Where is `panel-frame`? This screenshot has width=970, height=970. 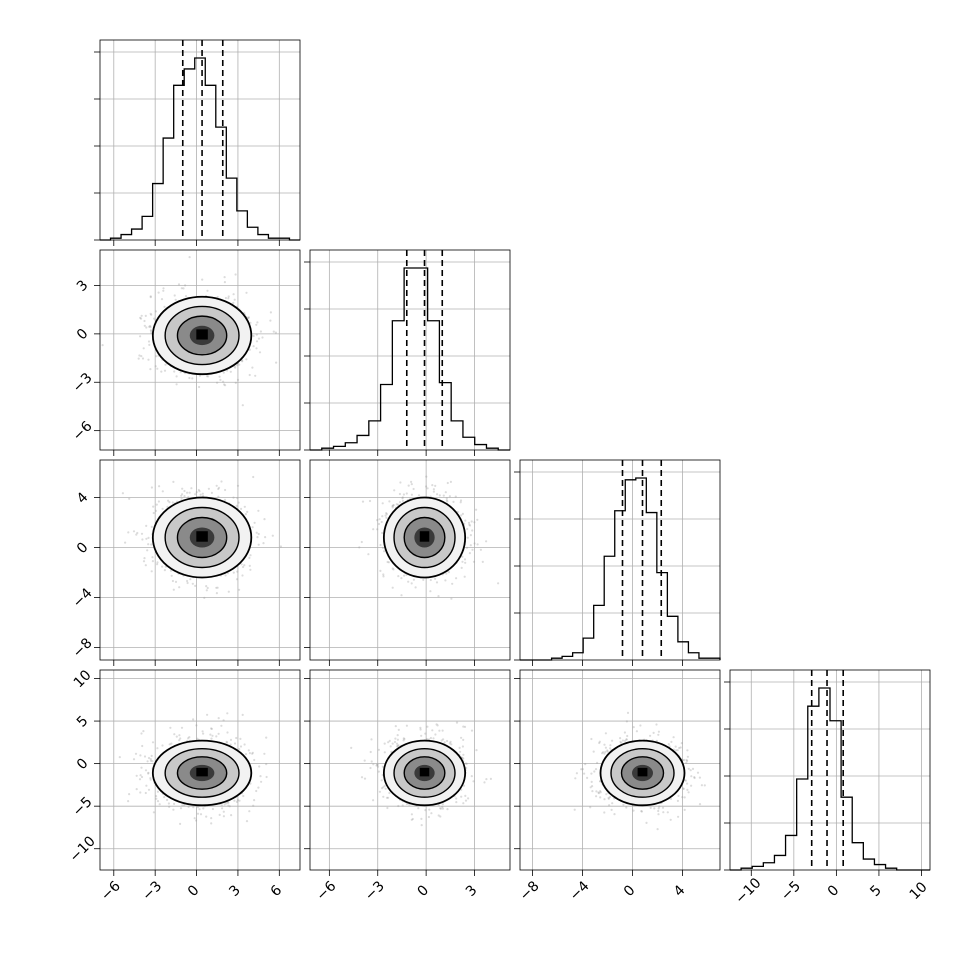 panel-frame is located at coordinates (200, 770).